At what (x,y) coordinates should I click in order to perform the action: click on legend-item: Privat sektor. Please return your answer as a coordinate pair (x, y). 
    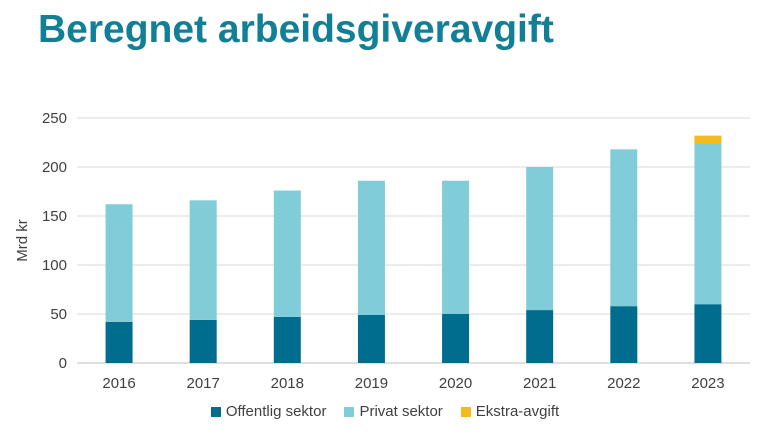
    Looking at the image, I should click on (393, 411).